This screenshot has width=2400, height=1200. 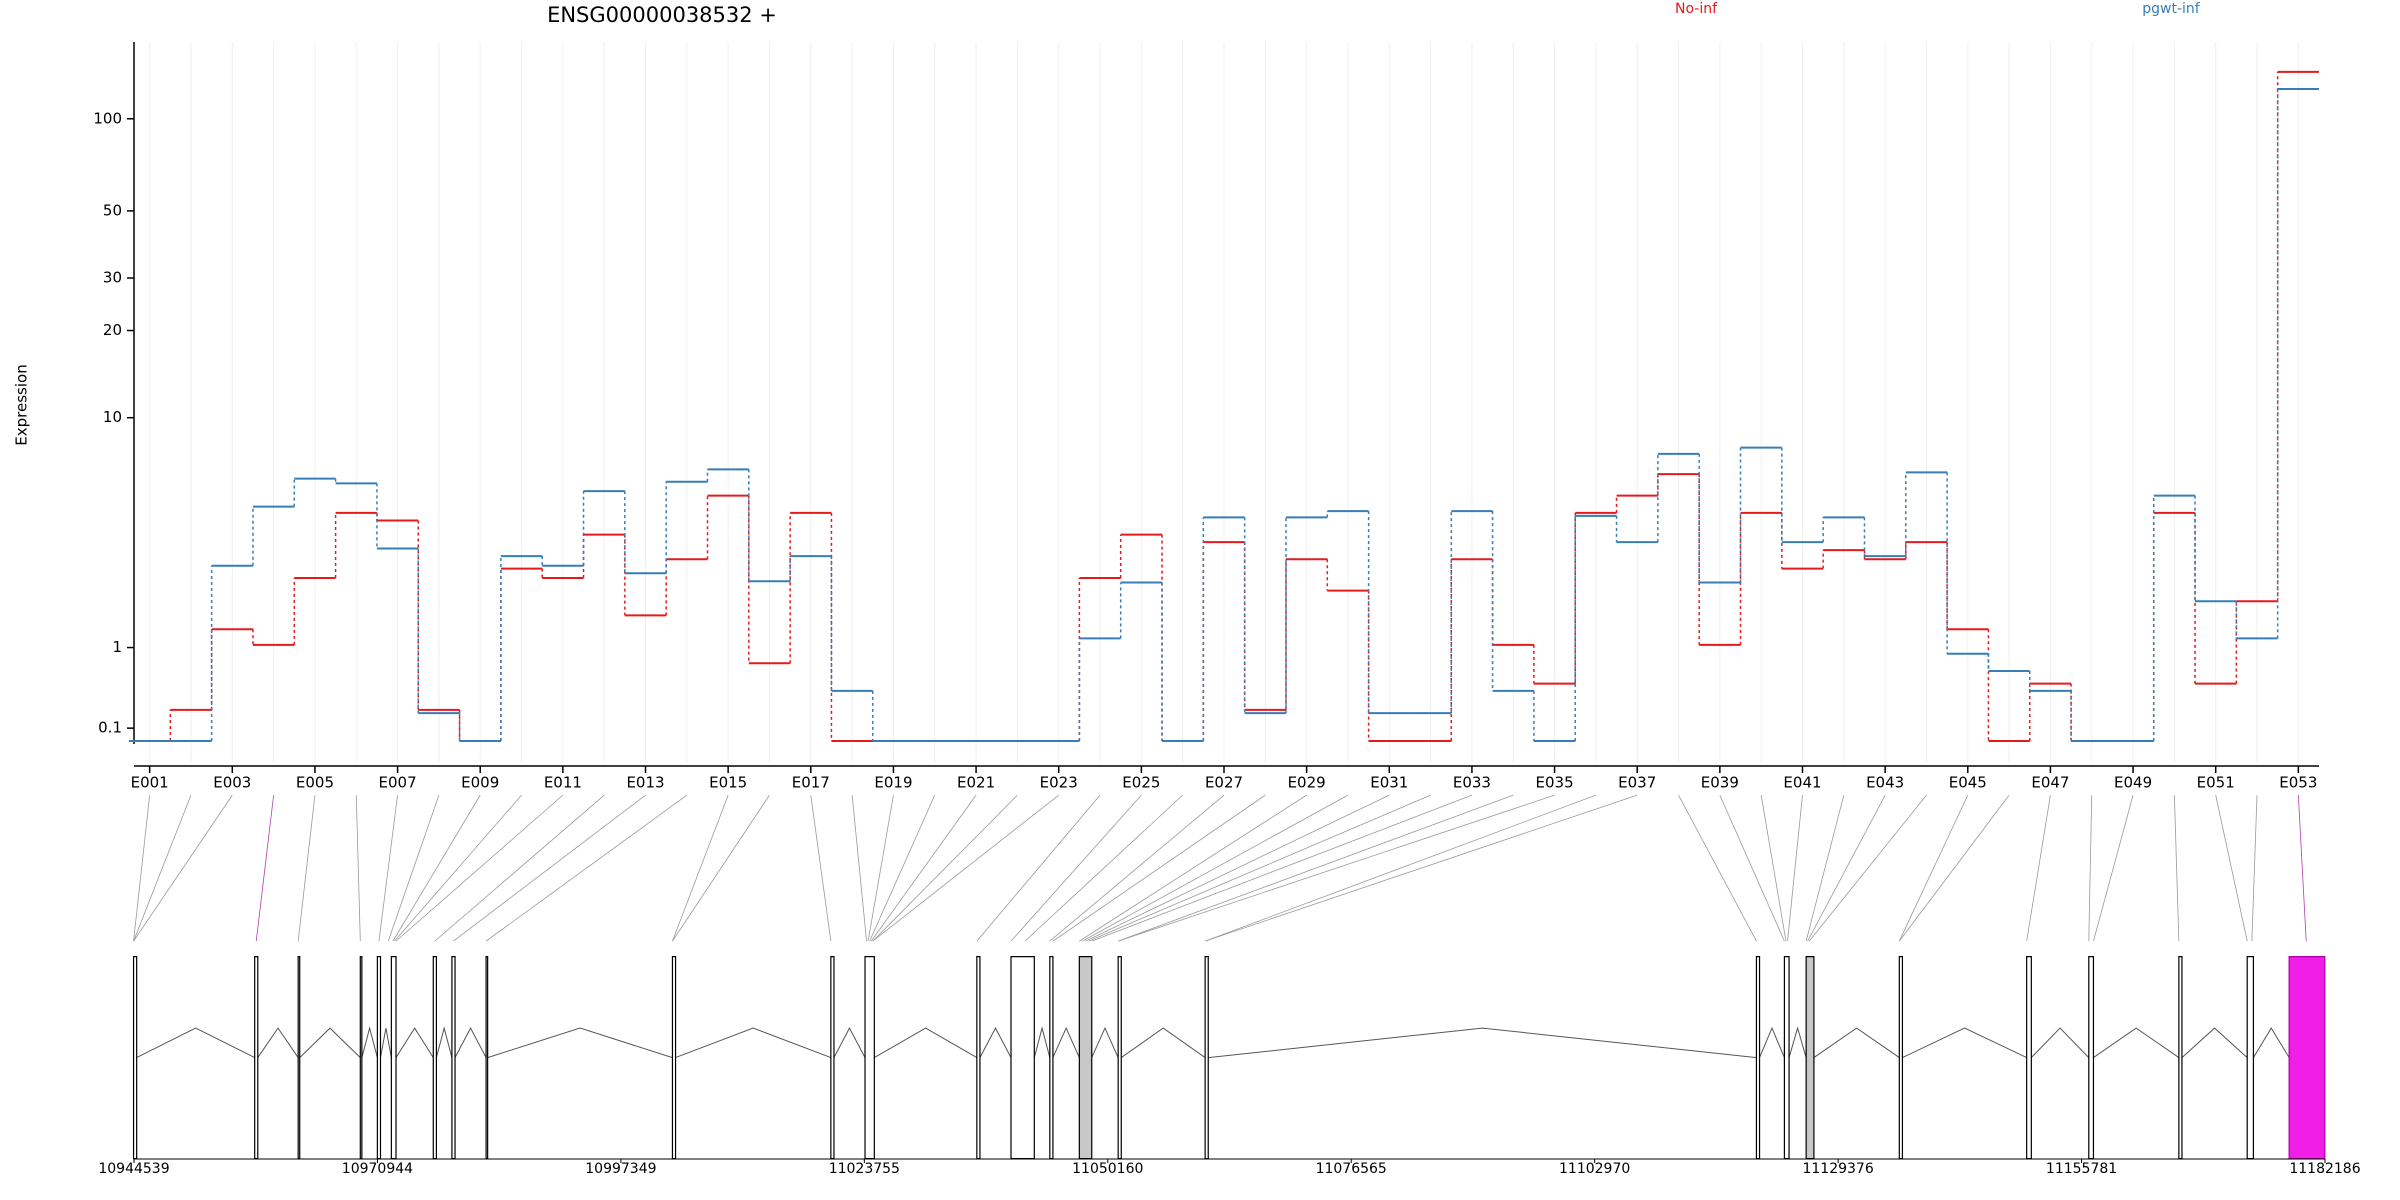 I want to click on x-tick-label: E043, so click(x=1885, y=783).